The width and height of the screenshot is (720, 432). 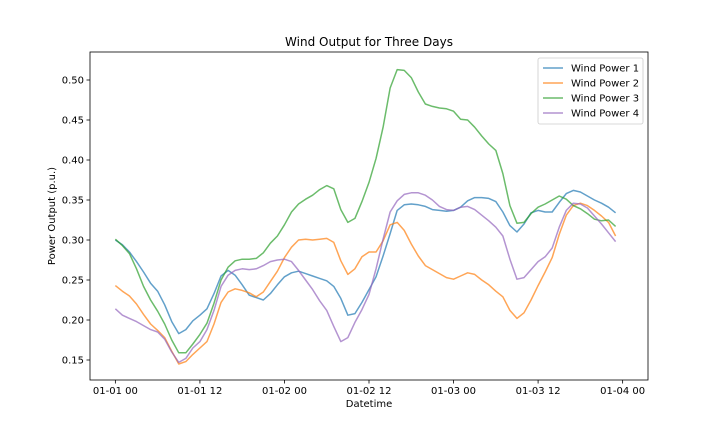 What do you see at coordinates (453, 391) in the screenshot?
I see `x-tick-label: 01-03 00` at bounding box center [453, 391].